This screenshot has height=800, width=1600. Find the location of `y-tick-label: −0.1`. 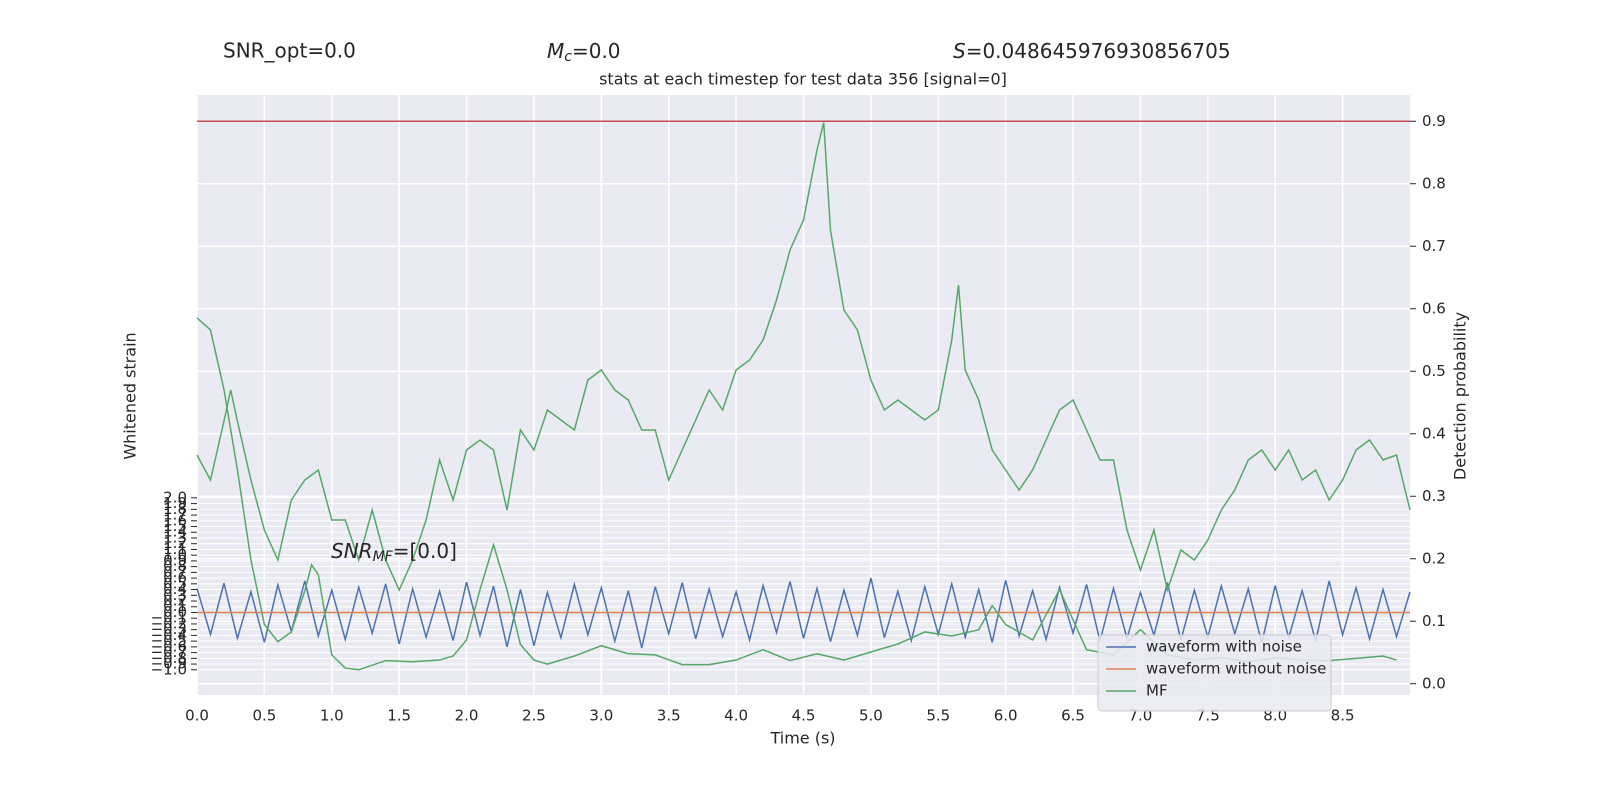

y-tick-label: −0.1 is located at coordinates (169, 618).